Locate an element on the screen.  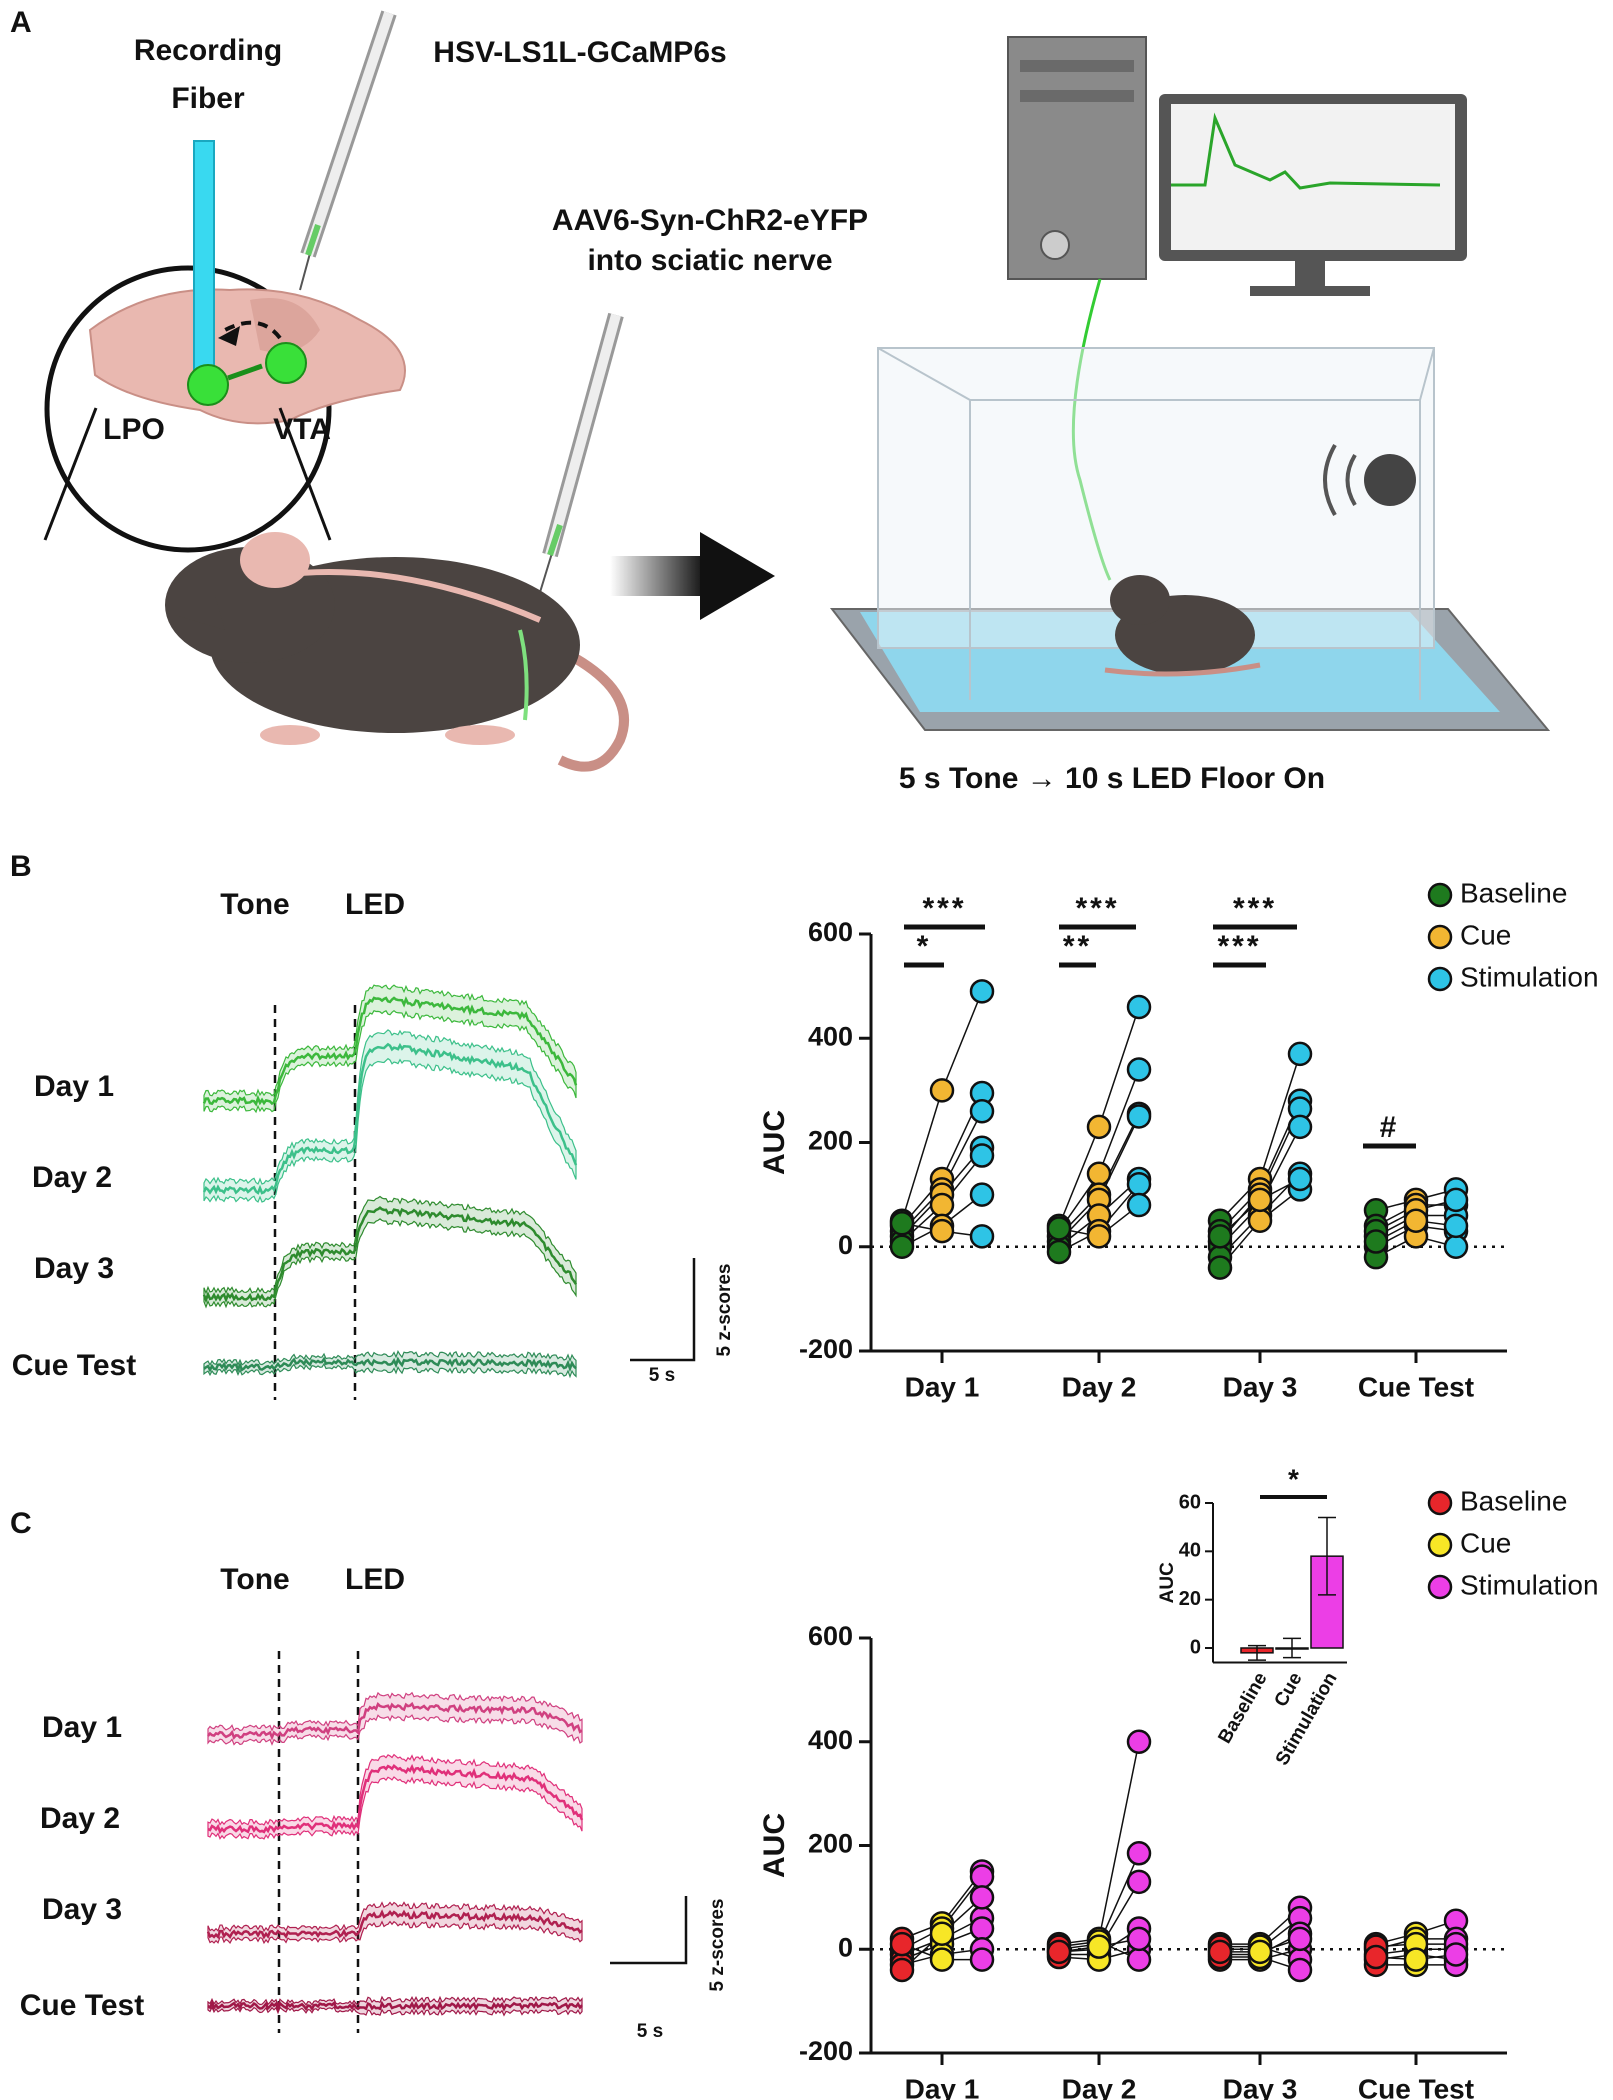
y-tick-label: 40 is located at coordinates (1190, 1551).